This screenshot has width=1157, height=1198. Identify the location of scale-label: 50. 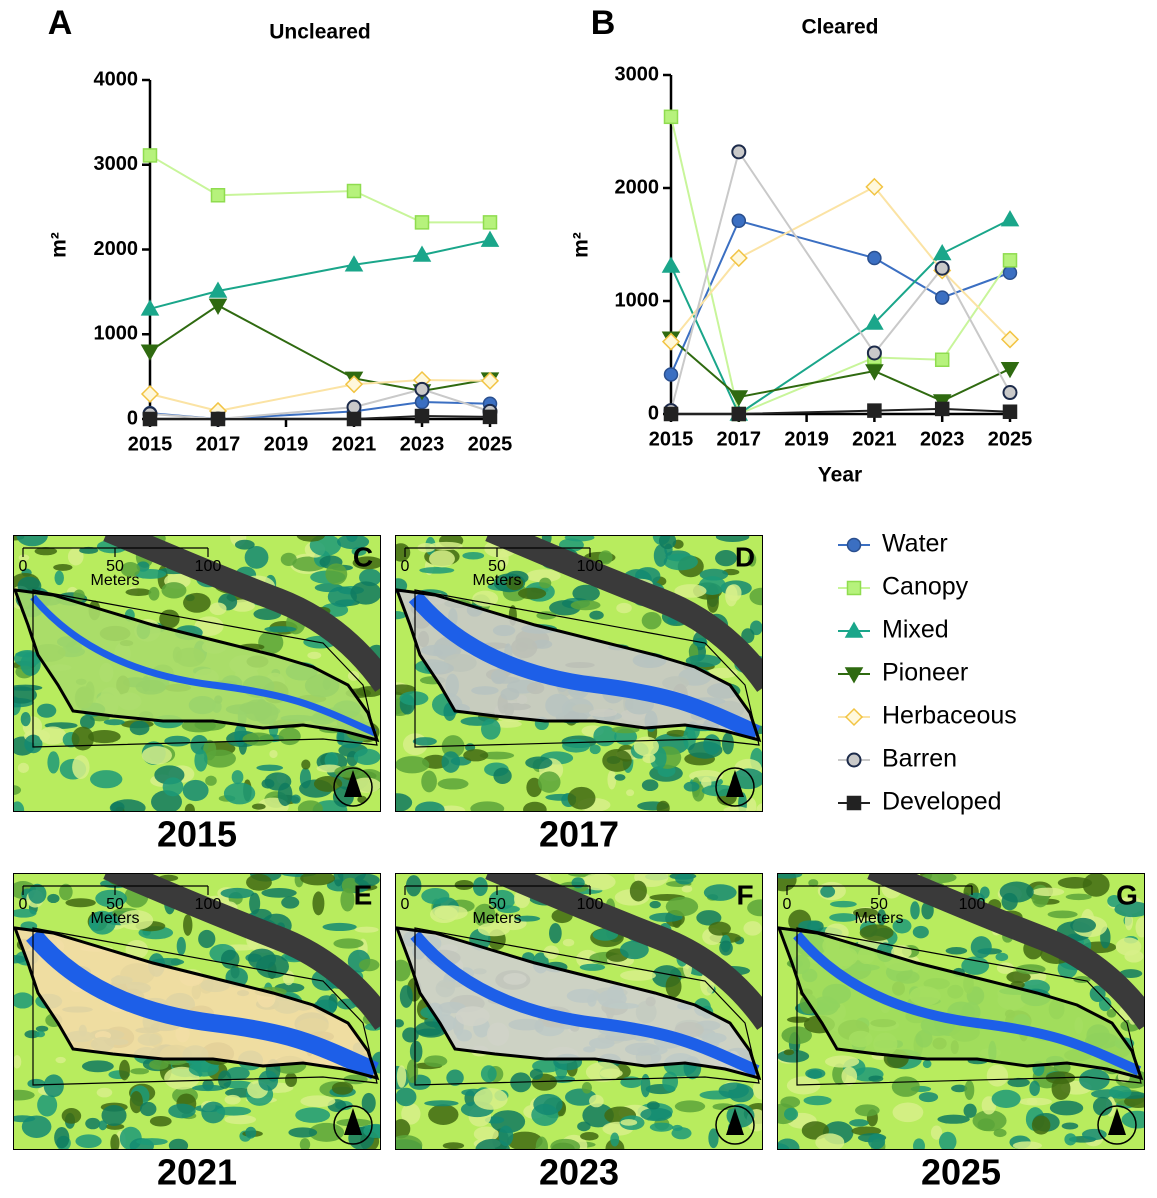
(115, 904).